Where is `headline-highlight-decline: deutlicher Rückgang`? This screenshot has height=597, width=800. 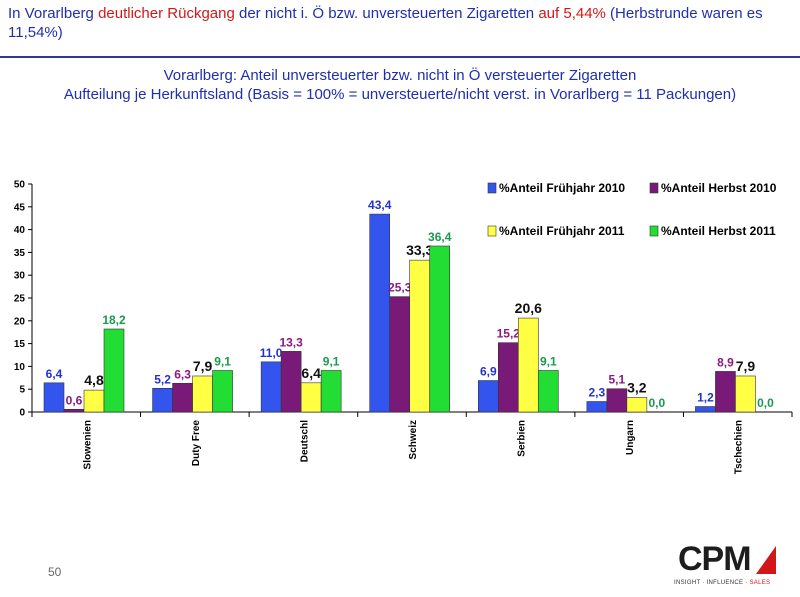
headline-highlight-decline: deutlicher Rückgang is located at coordinates (166, 13).